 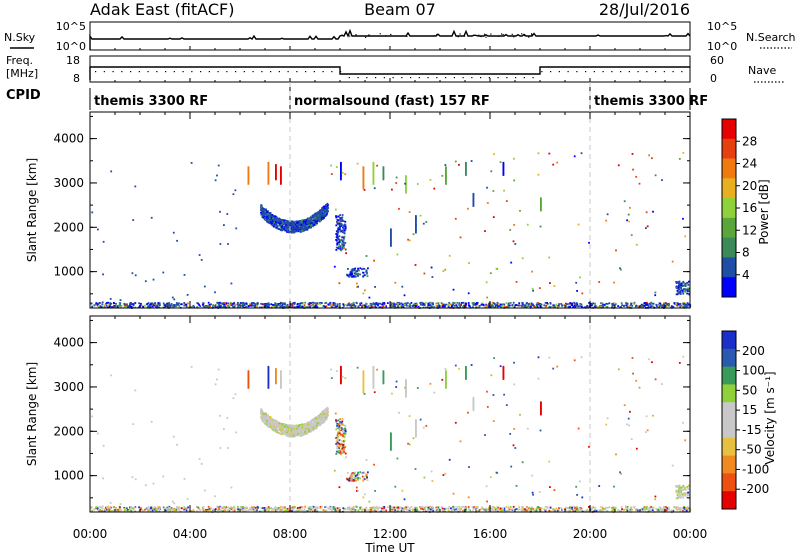 What do you see at coordinates (722, 26) in the screenshot?
I see `nsearch-tick-top: 10^5` at bounding box center [722, 26].